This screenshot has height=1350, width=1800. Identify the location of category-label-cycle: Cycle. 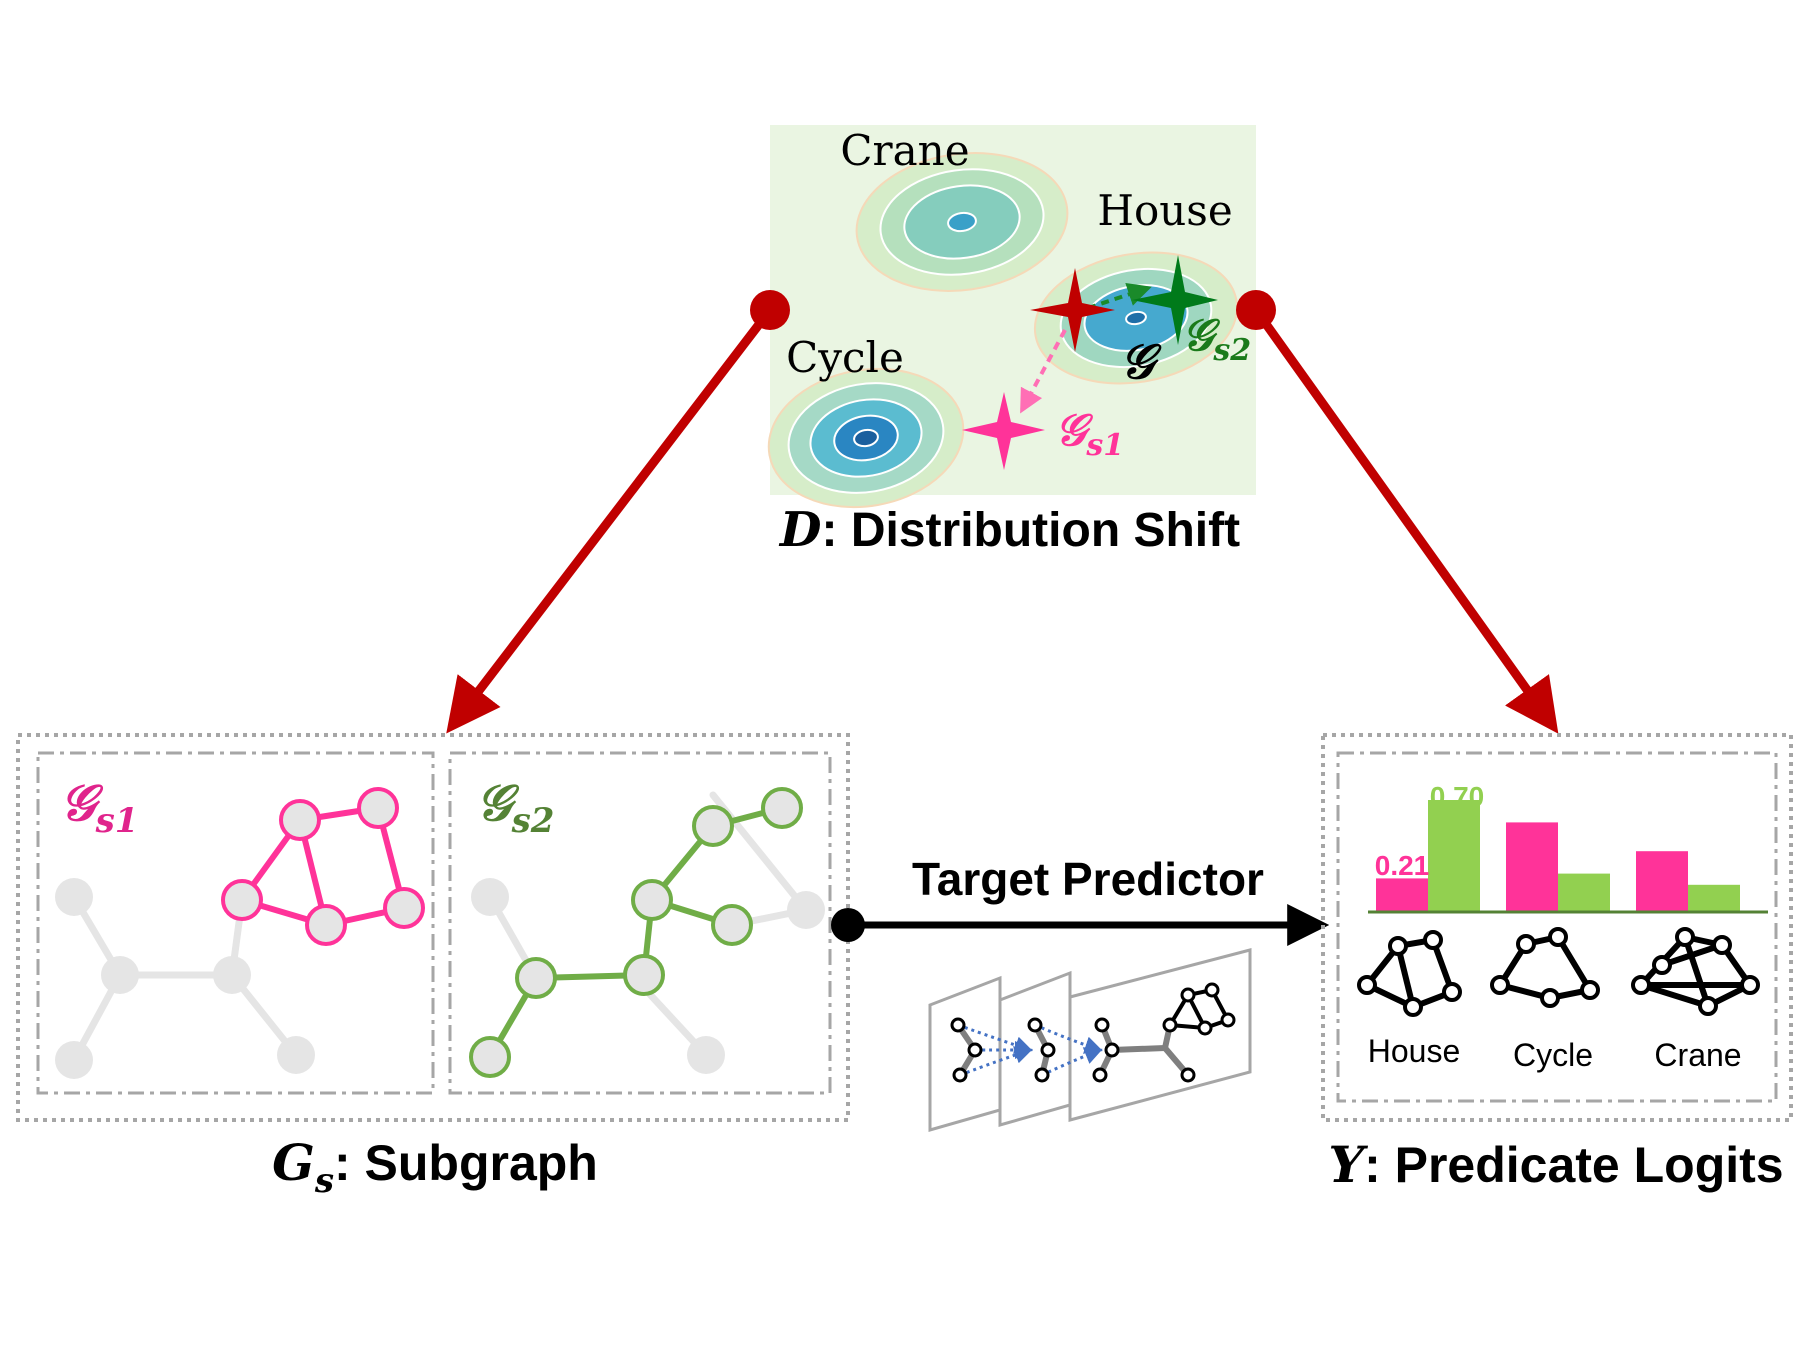
(1553, 1055).